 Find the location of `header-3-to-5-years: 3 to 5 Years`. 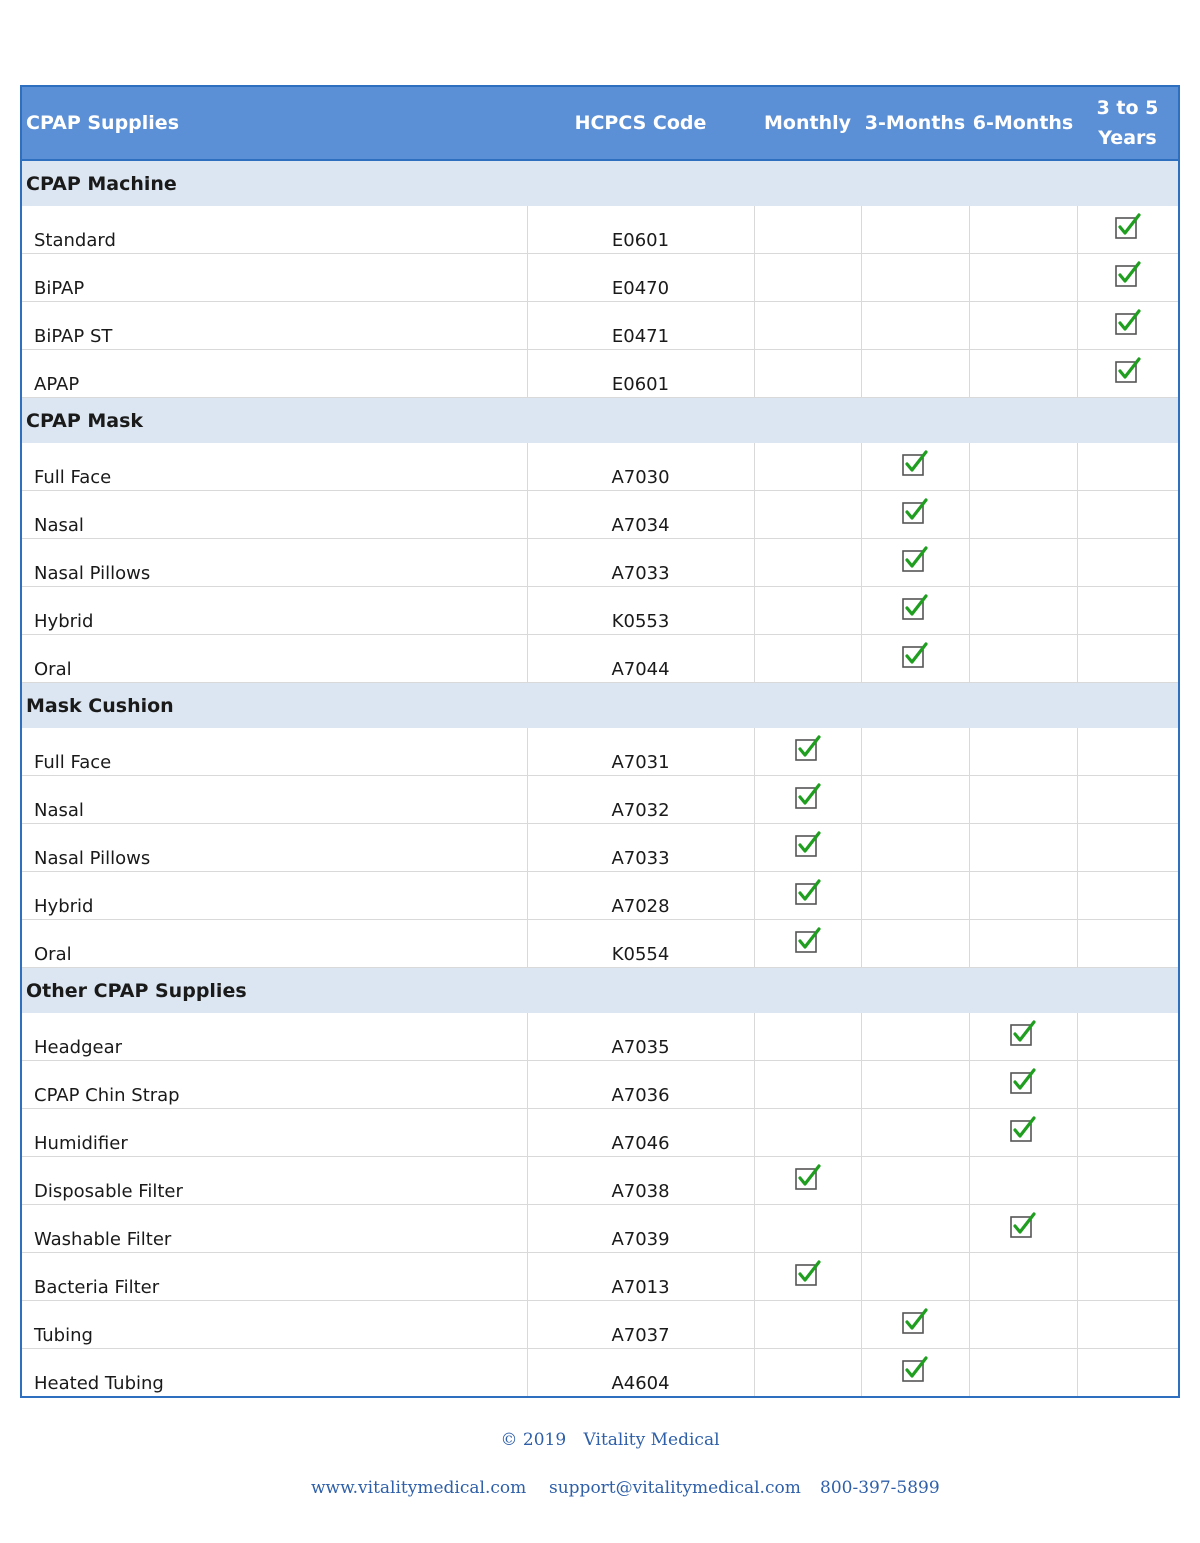

header-3-to-5-years: 3 to 5 Years is located at coordinates (1127, 124).